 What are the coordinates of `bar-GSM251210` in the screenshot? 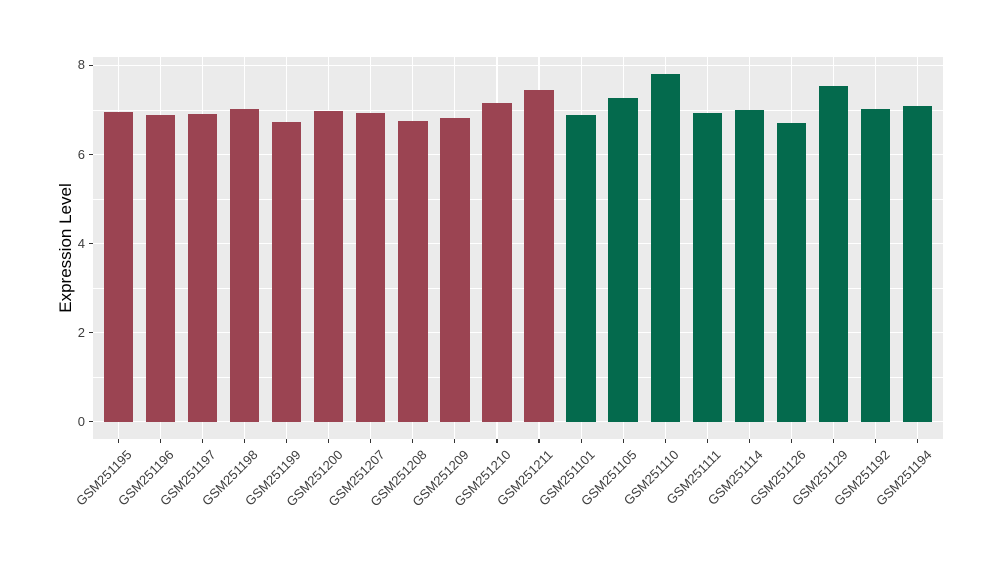 It's located at (497, 262).